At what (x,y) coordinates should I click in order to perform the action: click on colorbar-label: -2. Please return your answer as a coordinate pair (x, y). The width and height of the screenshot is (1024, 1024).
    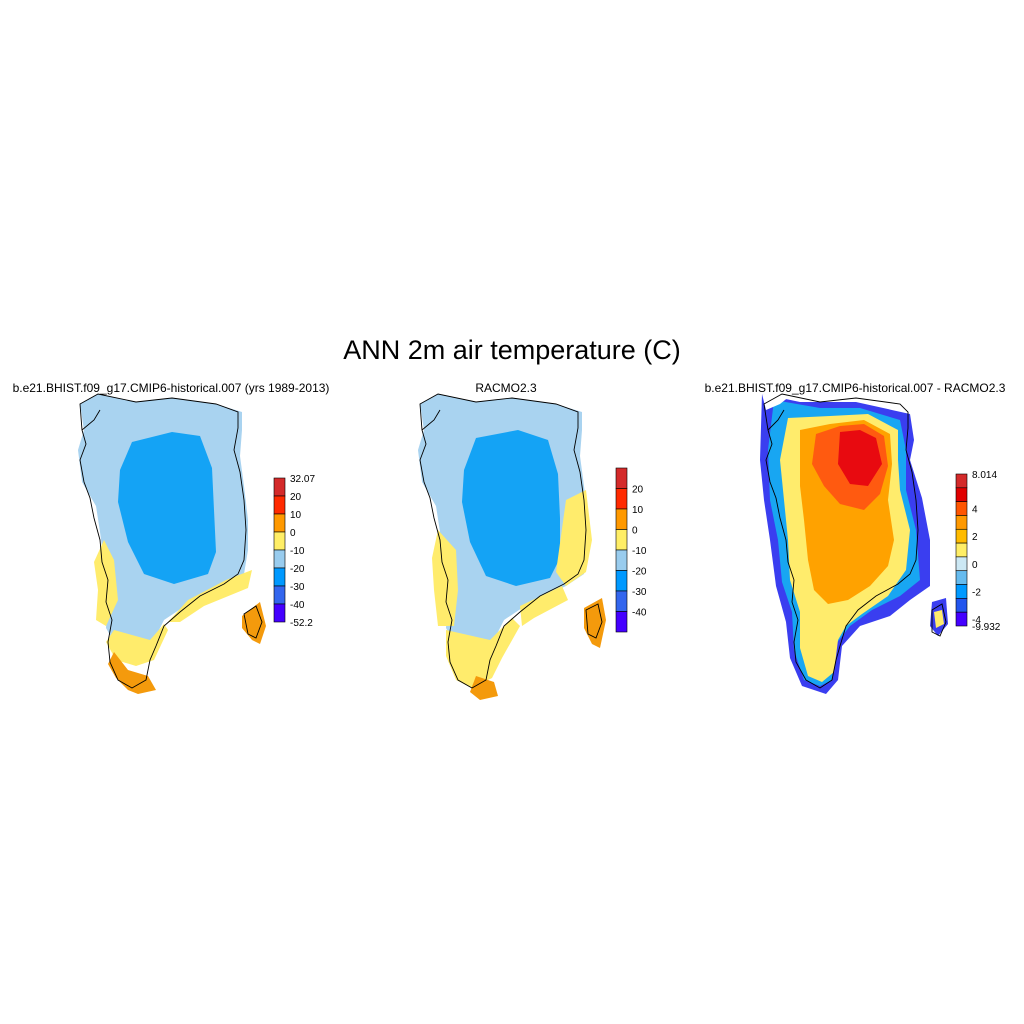
    Looking at the image, I should click on (976, 592).